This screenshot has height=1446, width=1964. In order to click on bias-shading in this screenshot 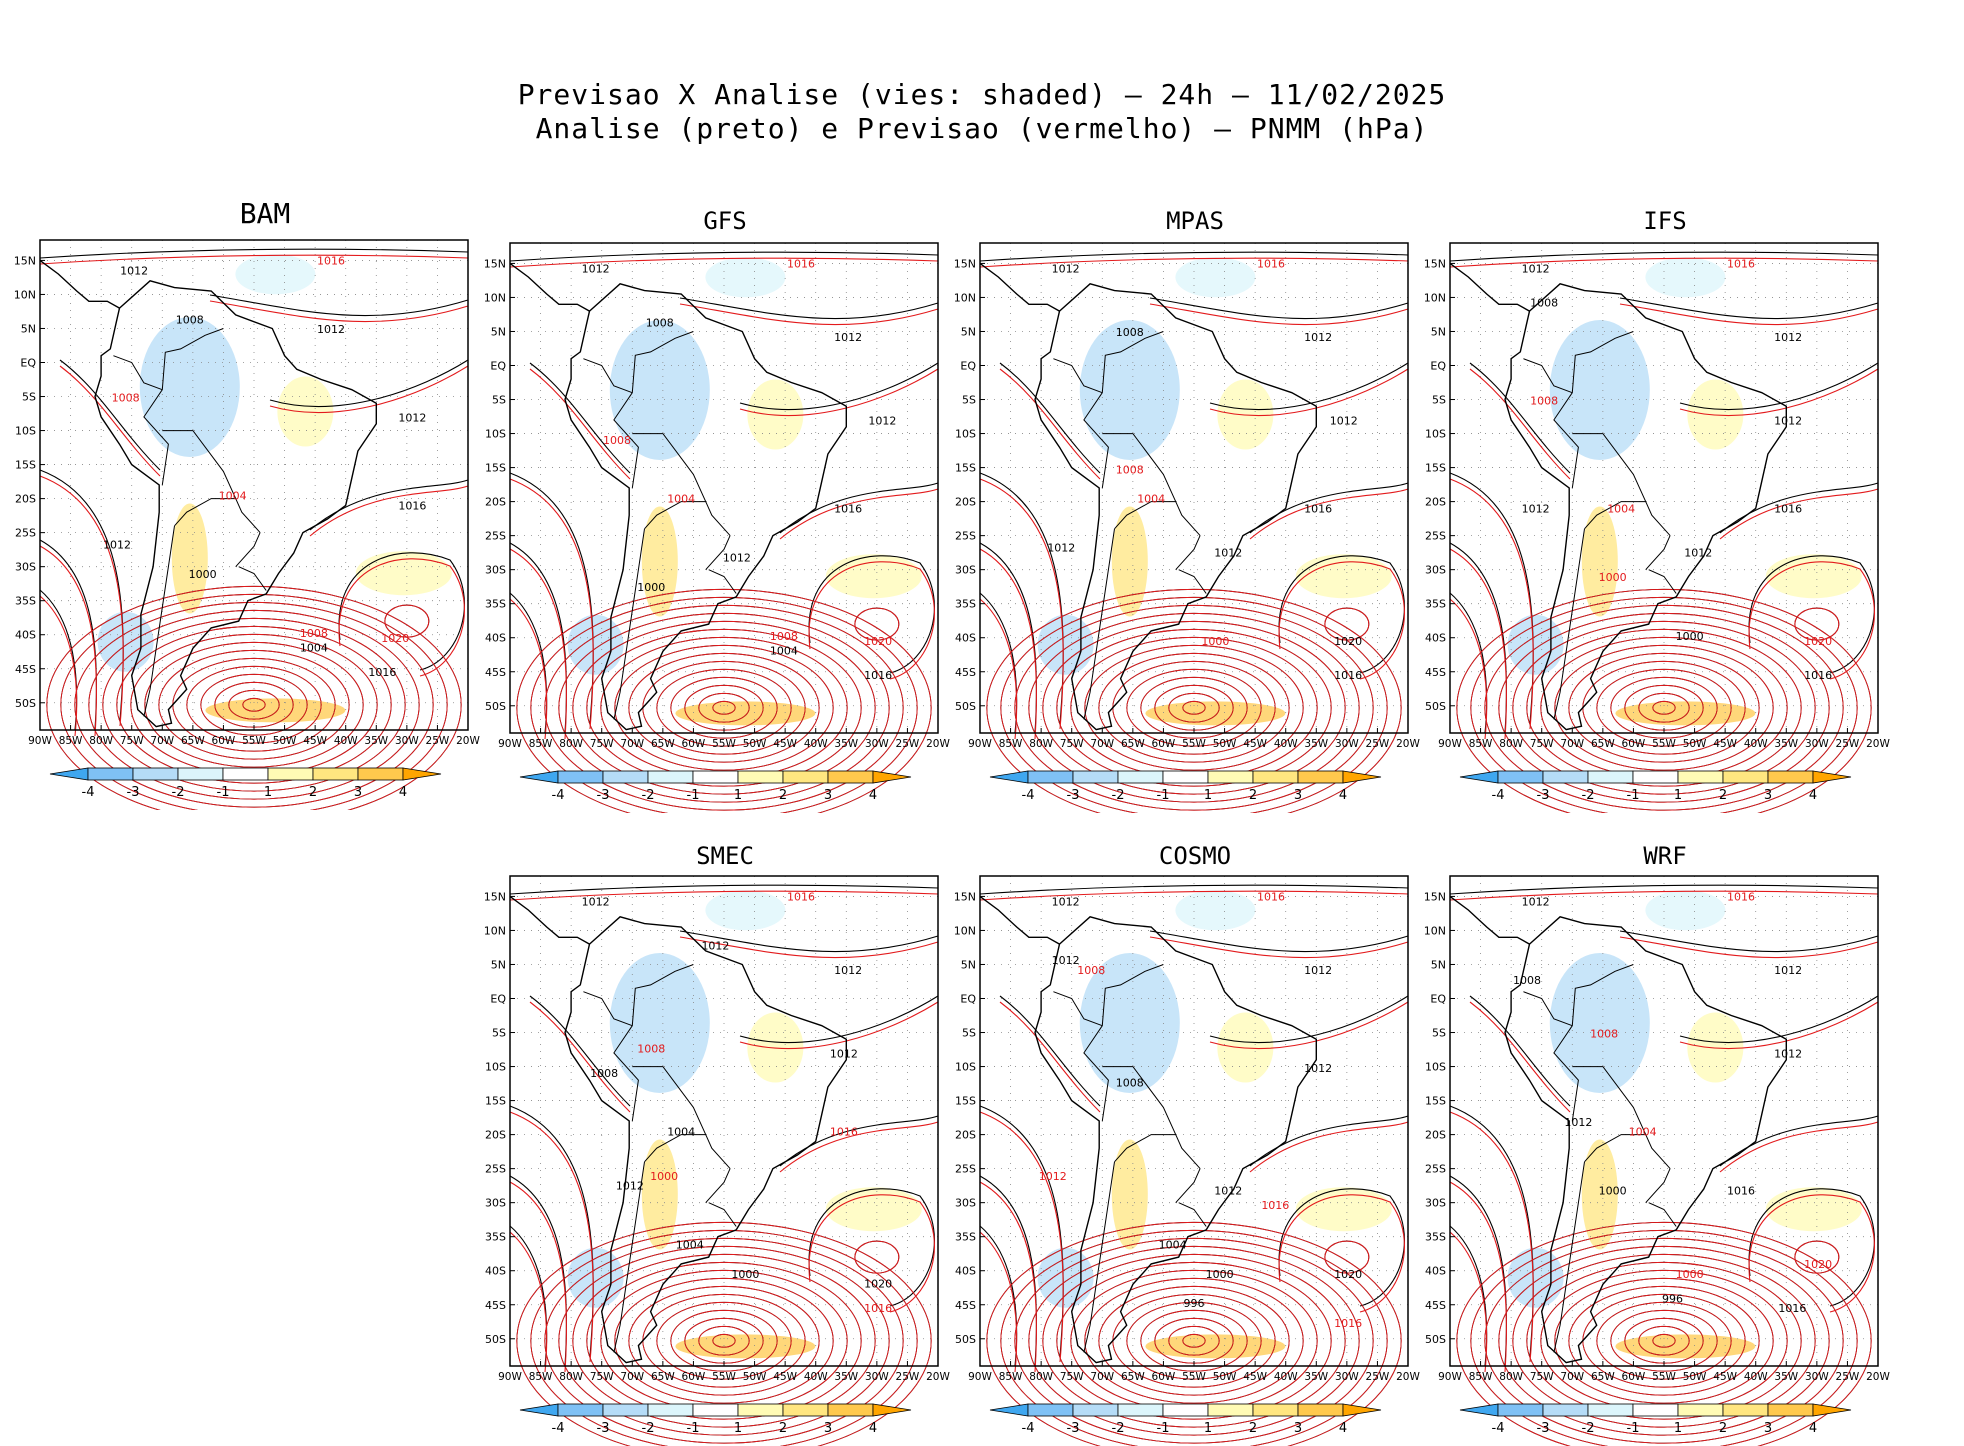, I will do `click(744, 1124)`.